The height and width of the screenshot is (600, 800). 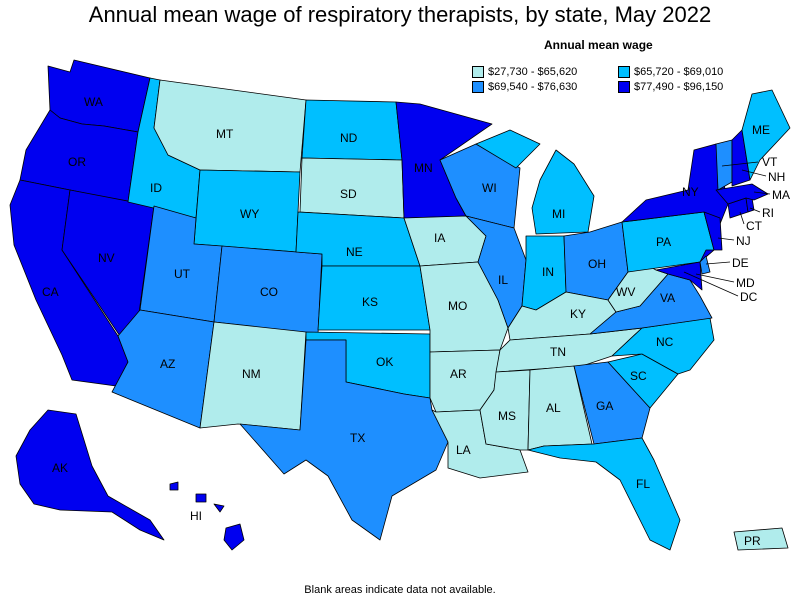 I want to click on label-tx: TX, so click(x=357, y=438).